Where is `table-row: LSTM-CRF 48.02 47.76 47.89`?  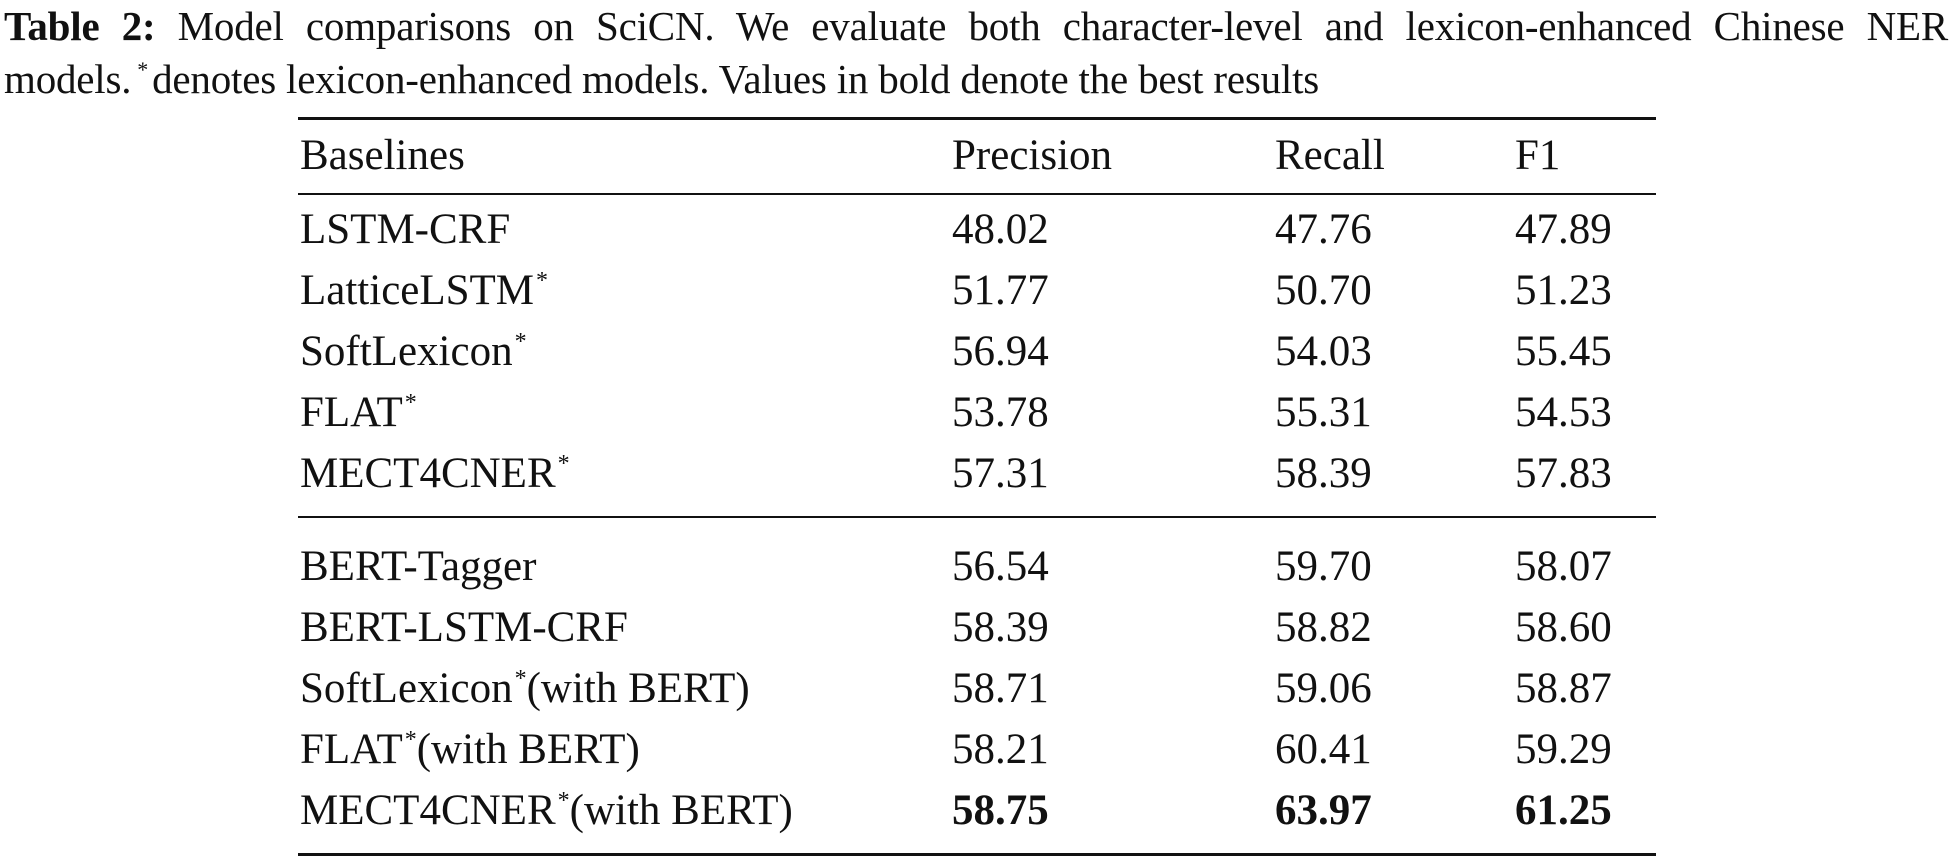
table-row: LSTM-CRF 48.02 47.76 47.89 is located at coordinates (977, 230).